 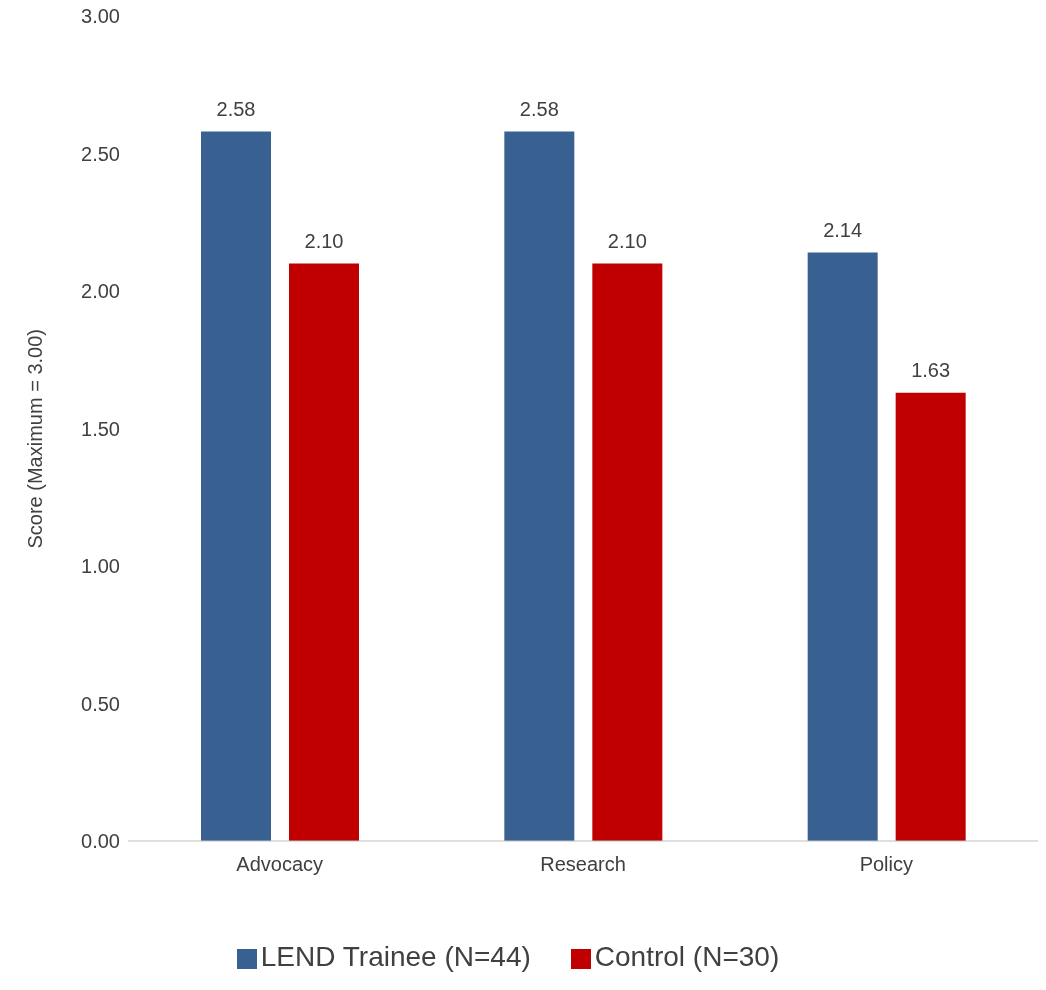 What do you see at coordinates (280, 864) in the screenshot?
I see `x-tick-label: Advocacy` at bounding box center [280, 864].